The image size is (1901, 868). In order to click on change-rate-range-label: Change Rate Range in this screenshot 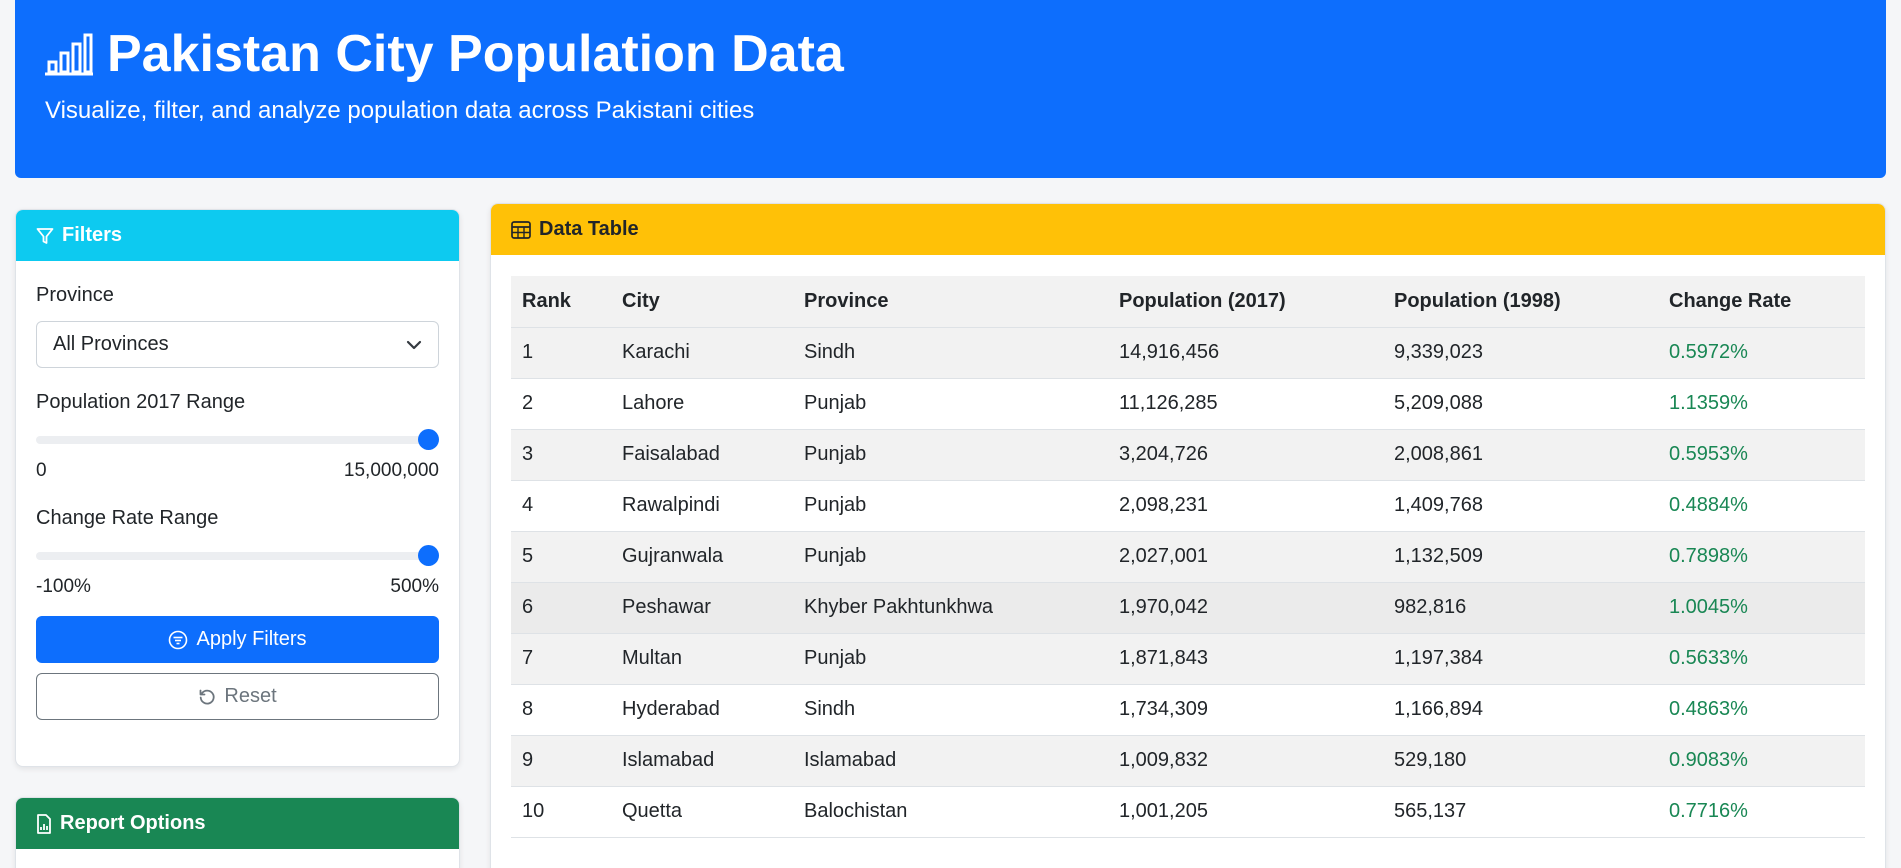, I will do `click(127, 518)`.